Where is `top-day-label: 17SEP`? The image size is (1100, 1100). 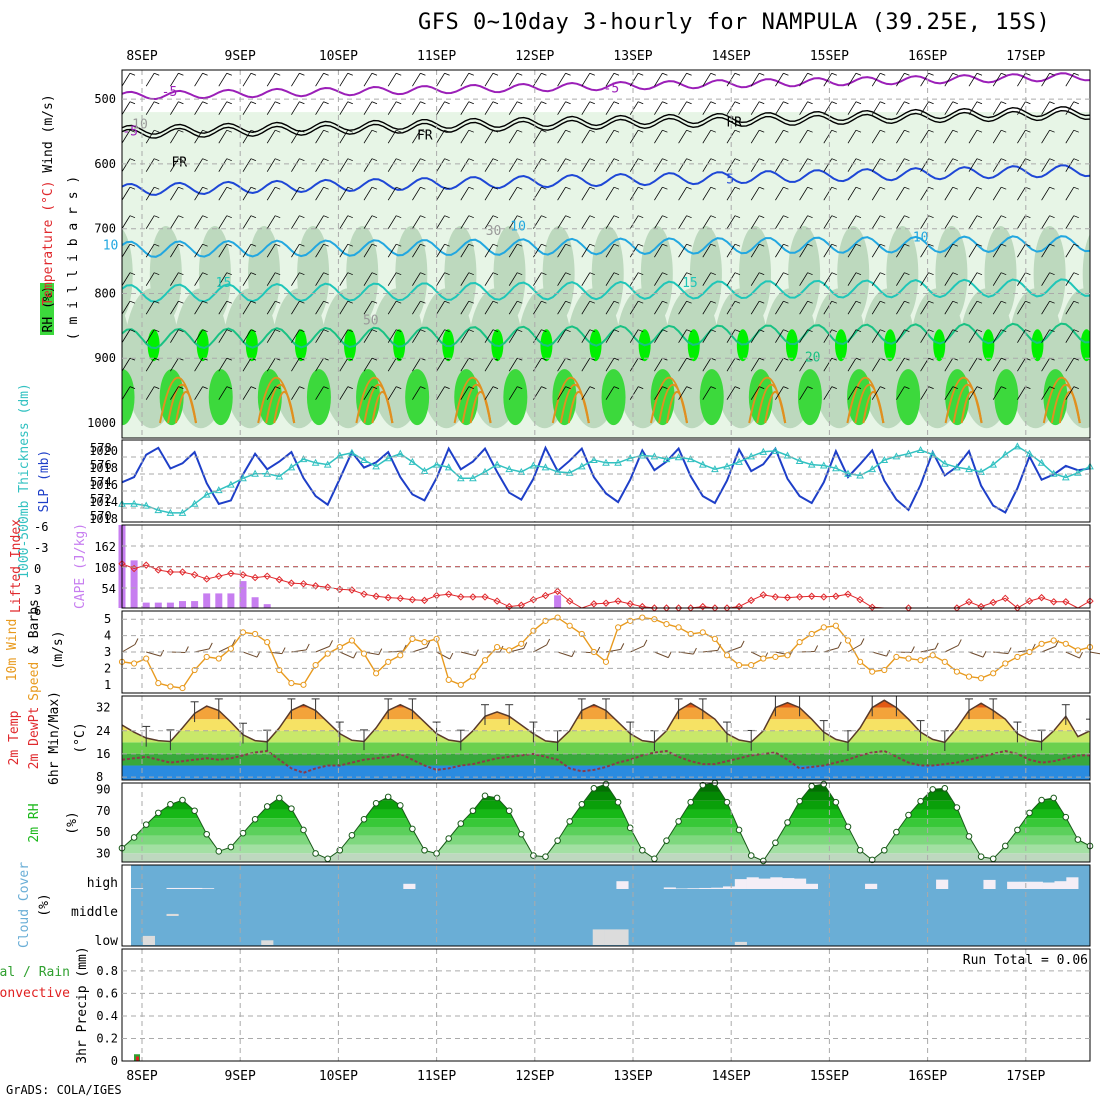 top-day-label: 17SEP is located at coordinates (1025, 56).